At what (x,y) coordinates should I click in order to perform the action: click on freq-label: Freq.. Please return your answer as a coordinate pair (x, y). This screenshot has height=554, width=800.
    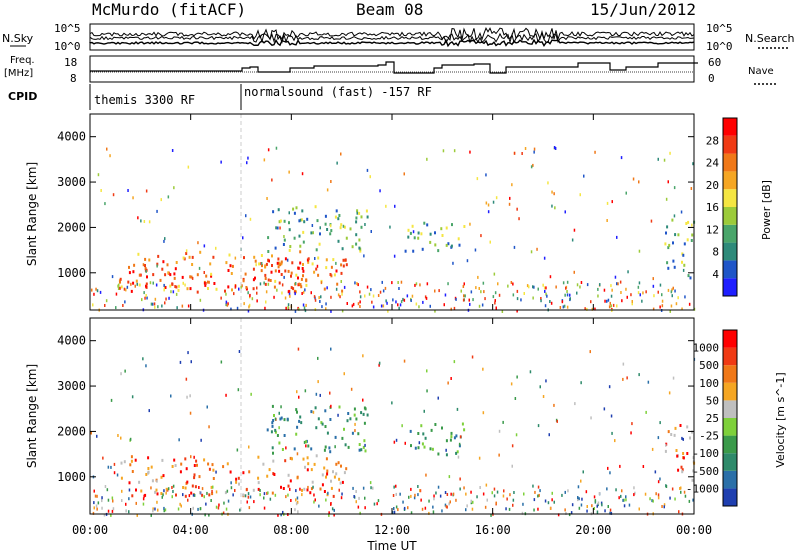
    Looking at the image, I should click on (22, 60).